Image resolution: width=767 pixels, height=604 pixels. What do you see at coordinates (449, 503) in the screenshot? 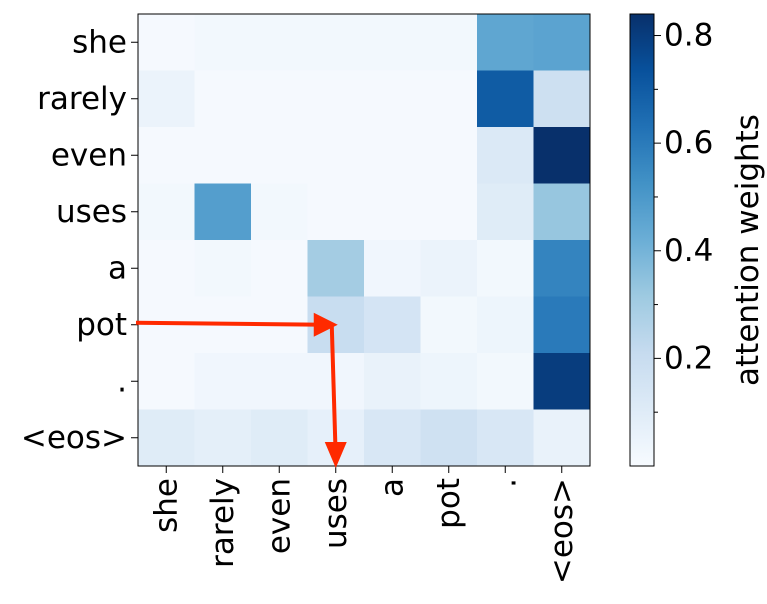
I see `x-tick-label: pot` at bounding box center [449, 503].